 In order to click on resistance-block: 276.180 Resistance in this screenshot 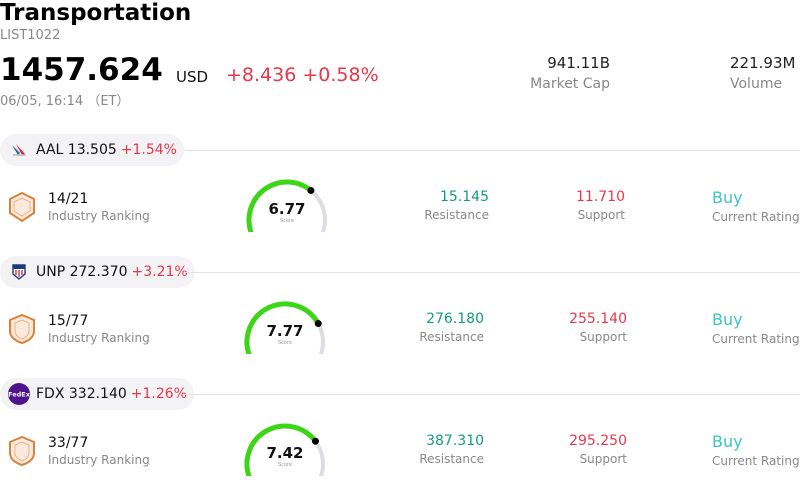, I will do `click(451, 327)`.